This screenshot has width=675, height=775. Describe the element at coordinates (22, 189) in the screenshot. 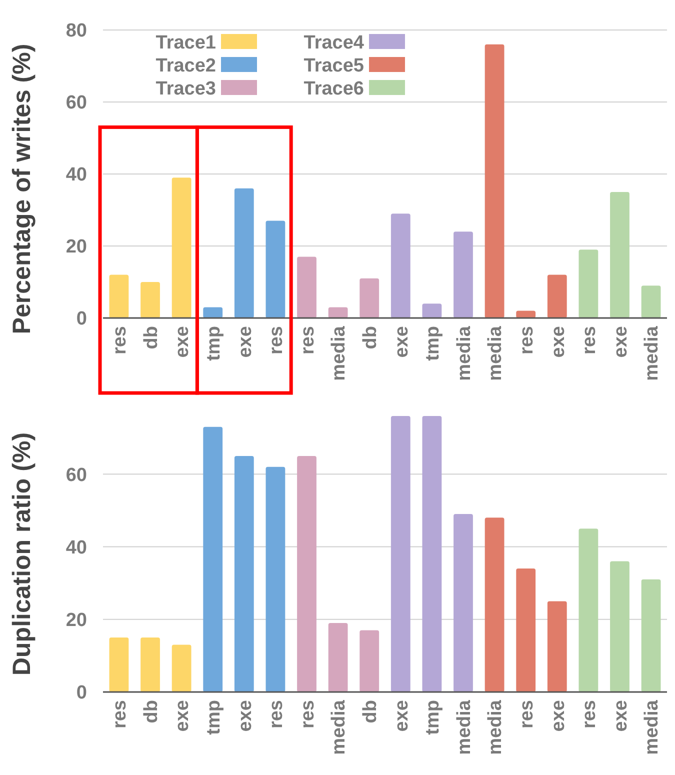

I see `y-axis-title: Percentage of writes (%)` at that location.